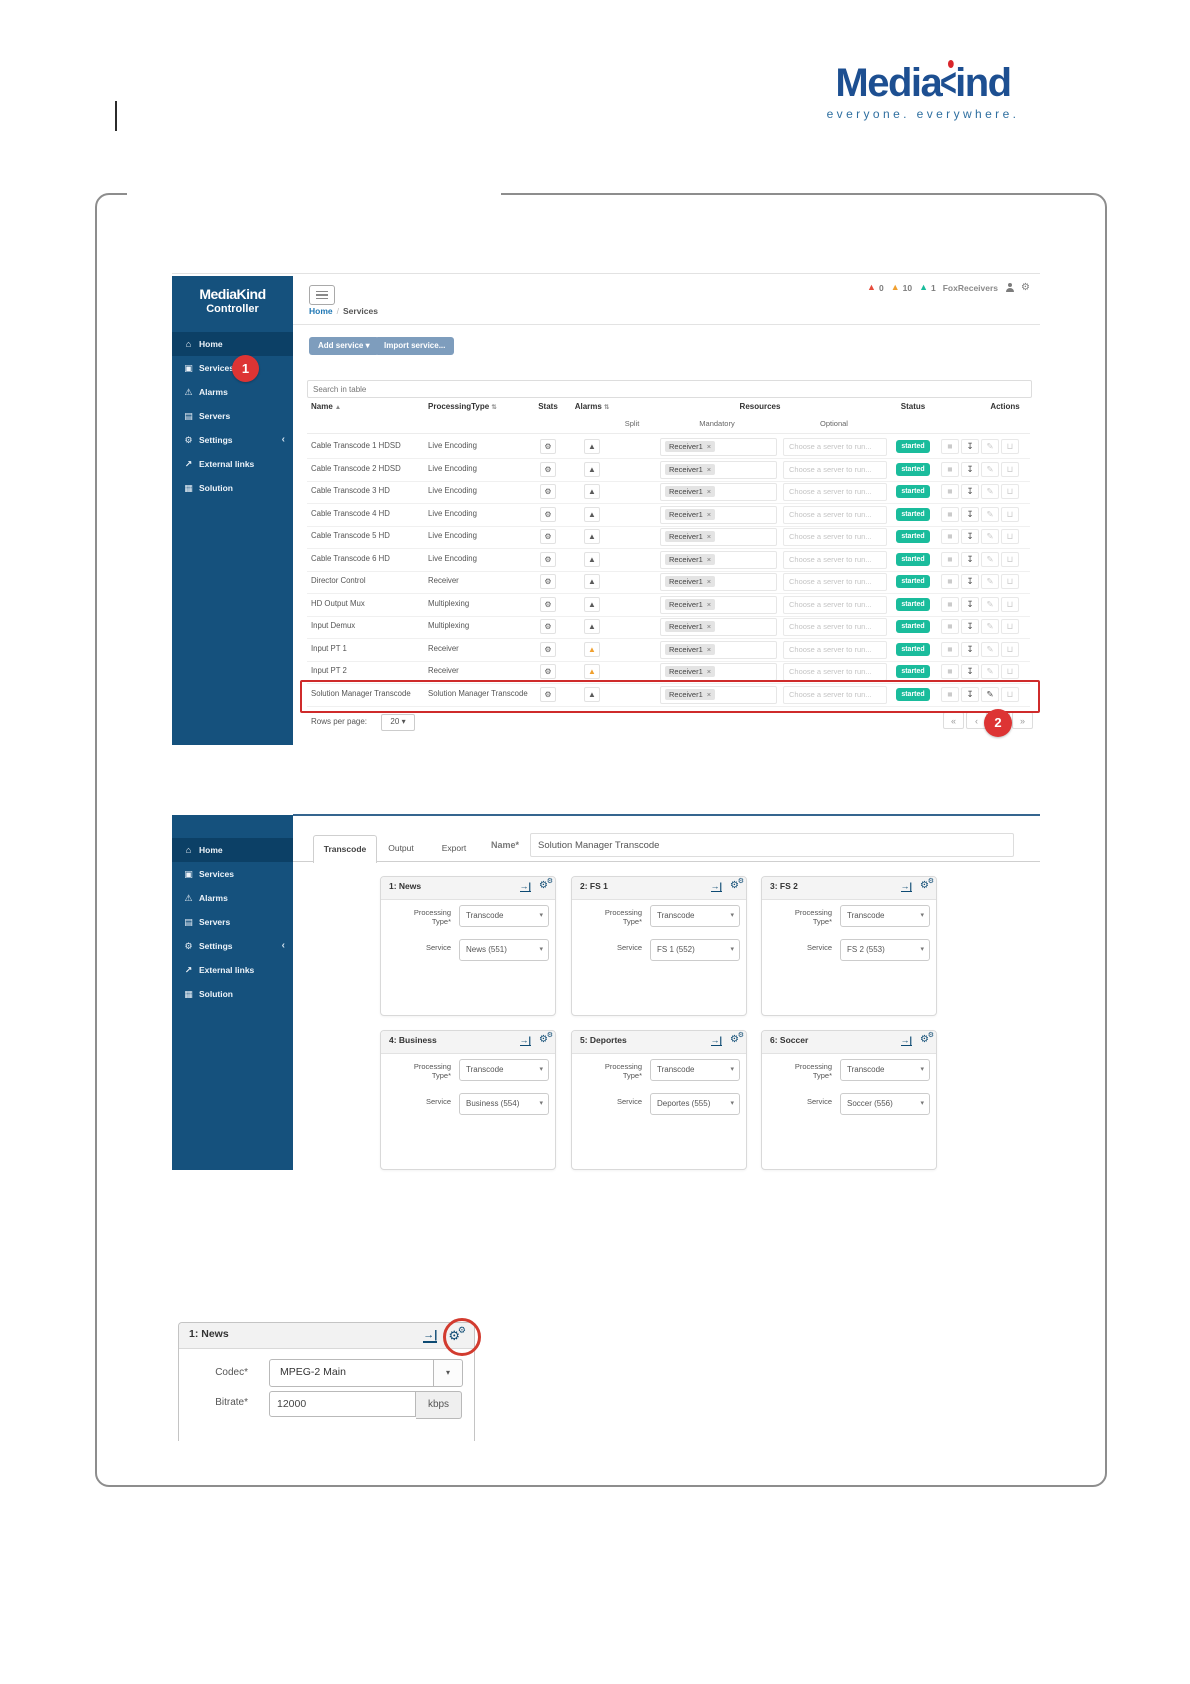  Describe the element at coordinates (885, 950) in the screenshot. I see `service-select: FS 2 (553) ▾` at that location.